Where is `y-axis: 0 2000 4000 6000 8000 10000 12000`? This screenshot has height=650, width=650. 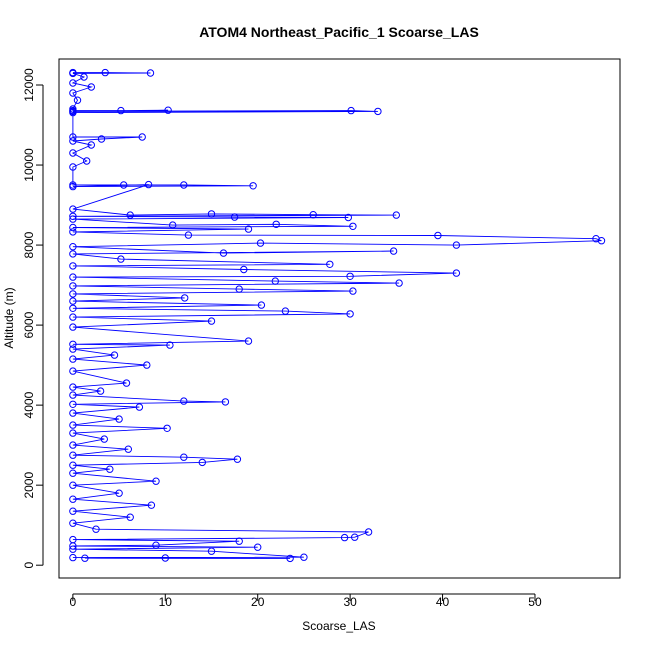 y-axis: 0 2000 4000 6000 8000 10000 12000 is located at coordinates (33, 318).